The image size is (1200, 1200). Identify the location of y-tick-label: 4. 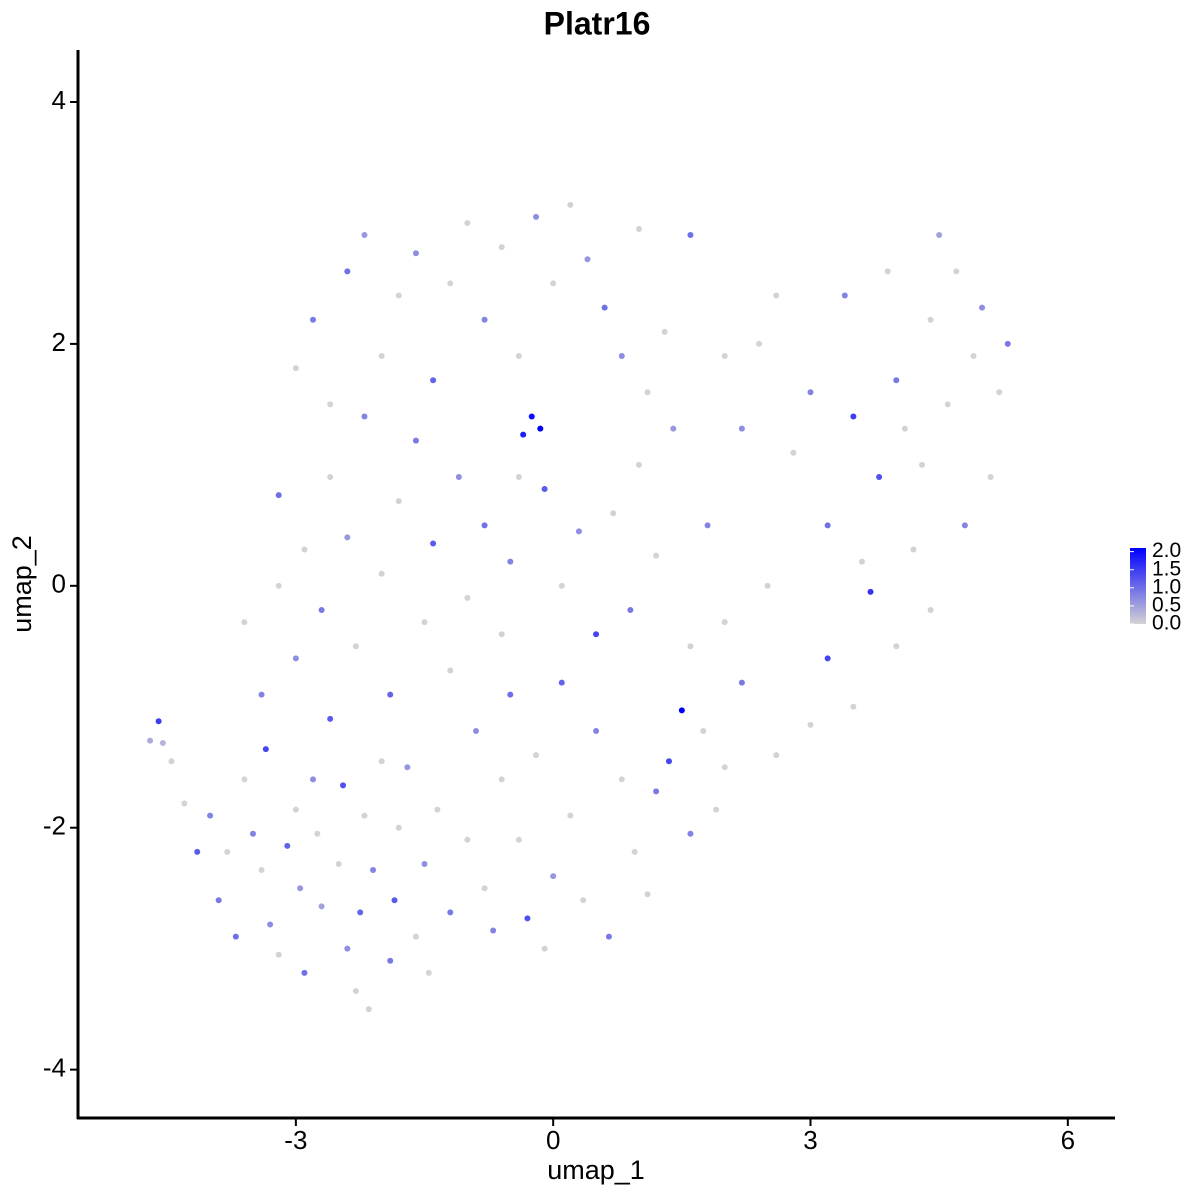
(59, 100).